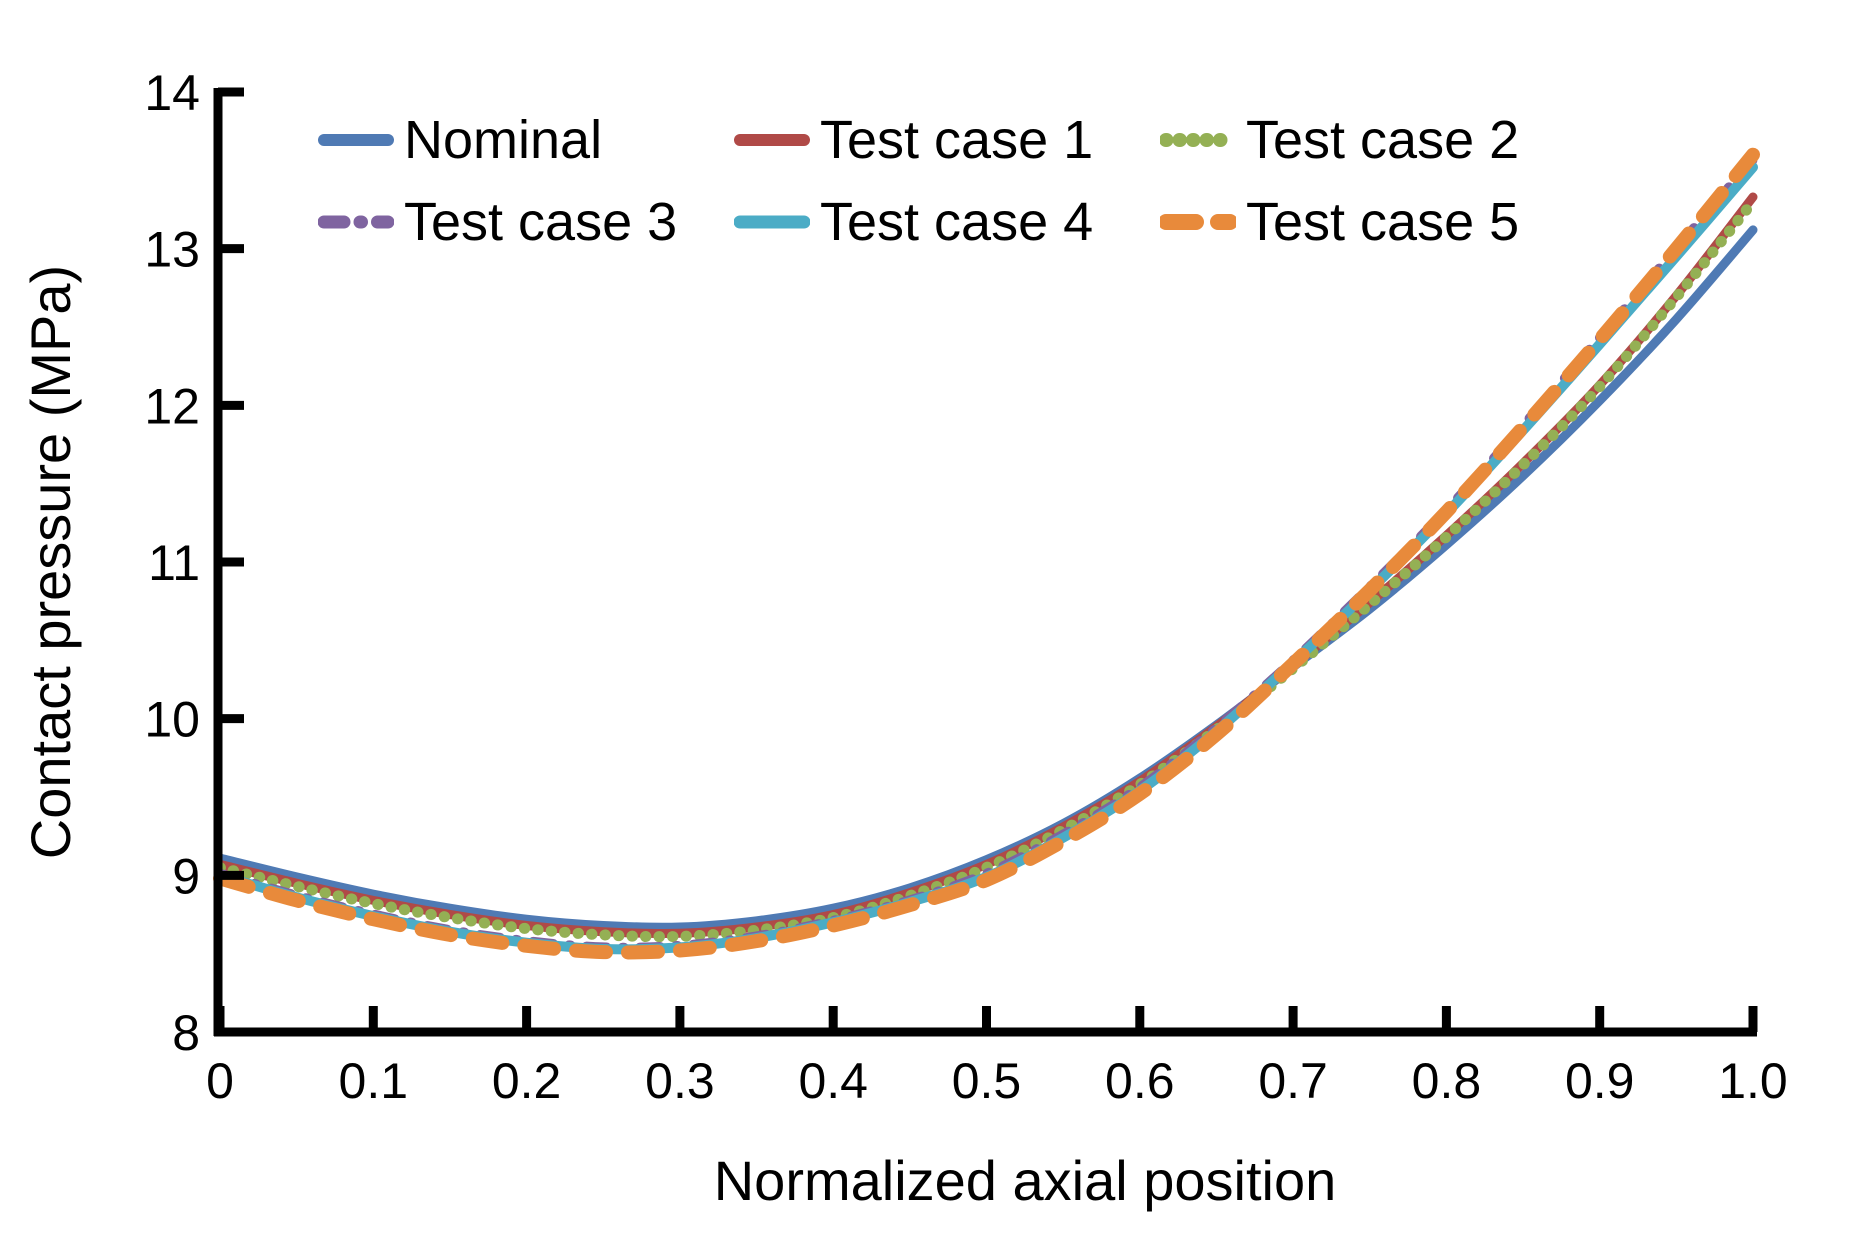  I want to click on x-tick-label: 0.1, so click(374, 1081).